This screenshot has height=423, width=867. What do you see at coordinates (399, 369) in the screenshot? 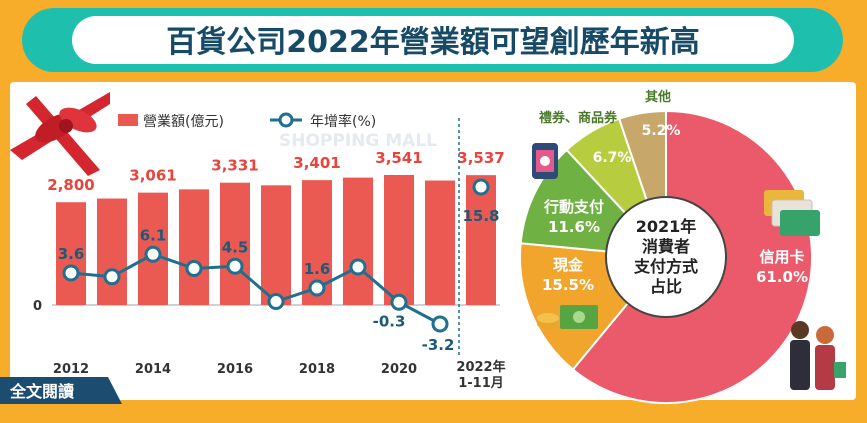
I see `x-tick-label: 2020` at bounding box center [399, 369].